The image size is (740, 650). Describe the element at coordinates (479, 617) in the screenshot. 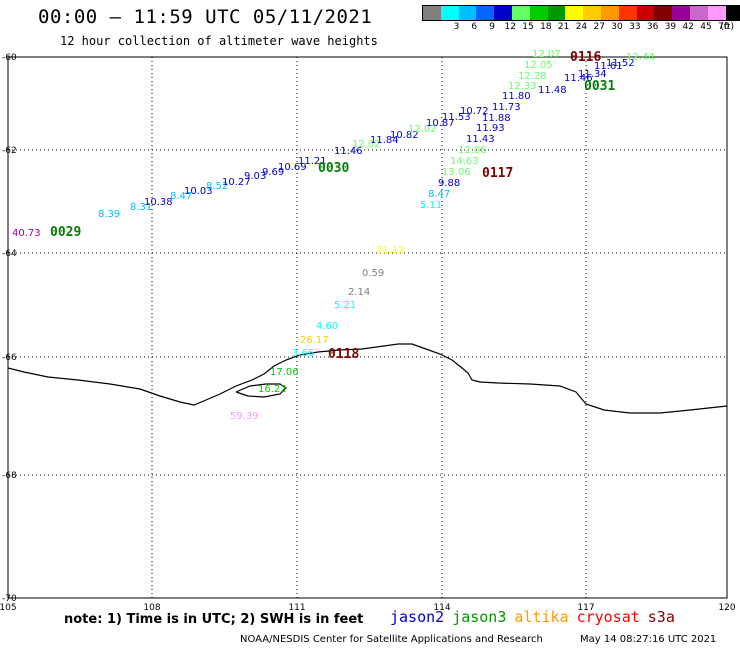

I see `satellite-name: jason3` at that location.